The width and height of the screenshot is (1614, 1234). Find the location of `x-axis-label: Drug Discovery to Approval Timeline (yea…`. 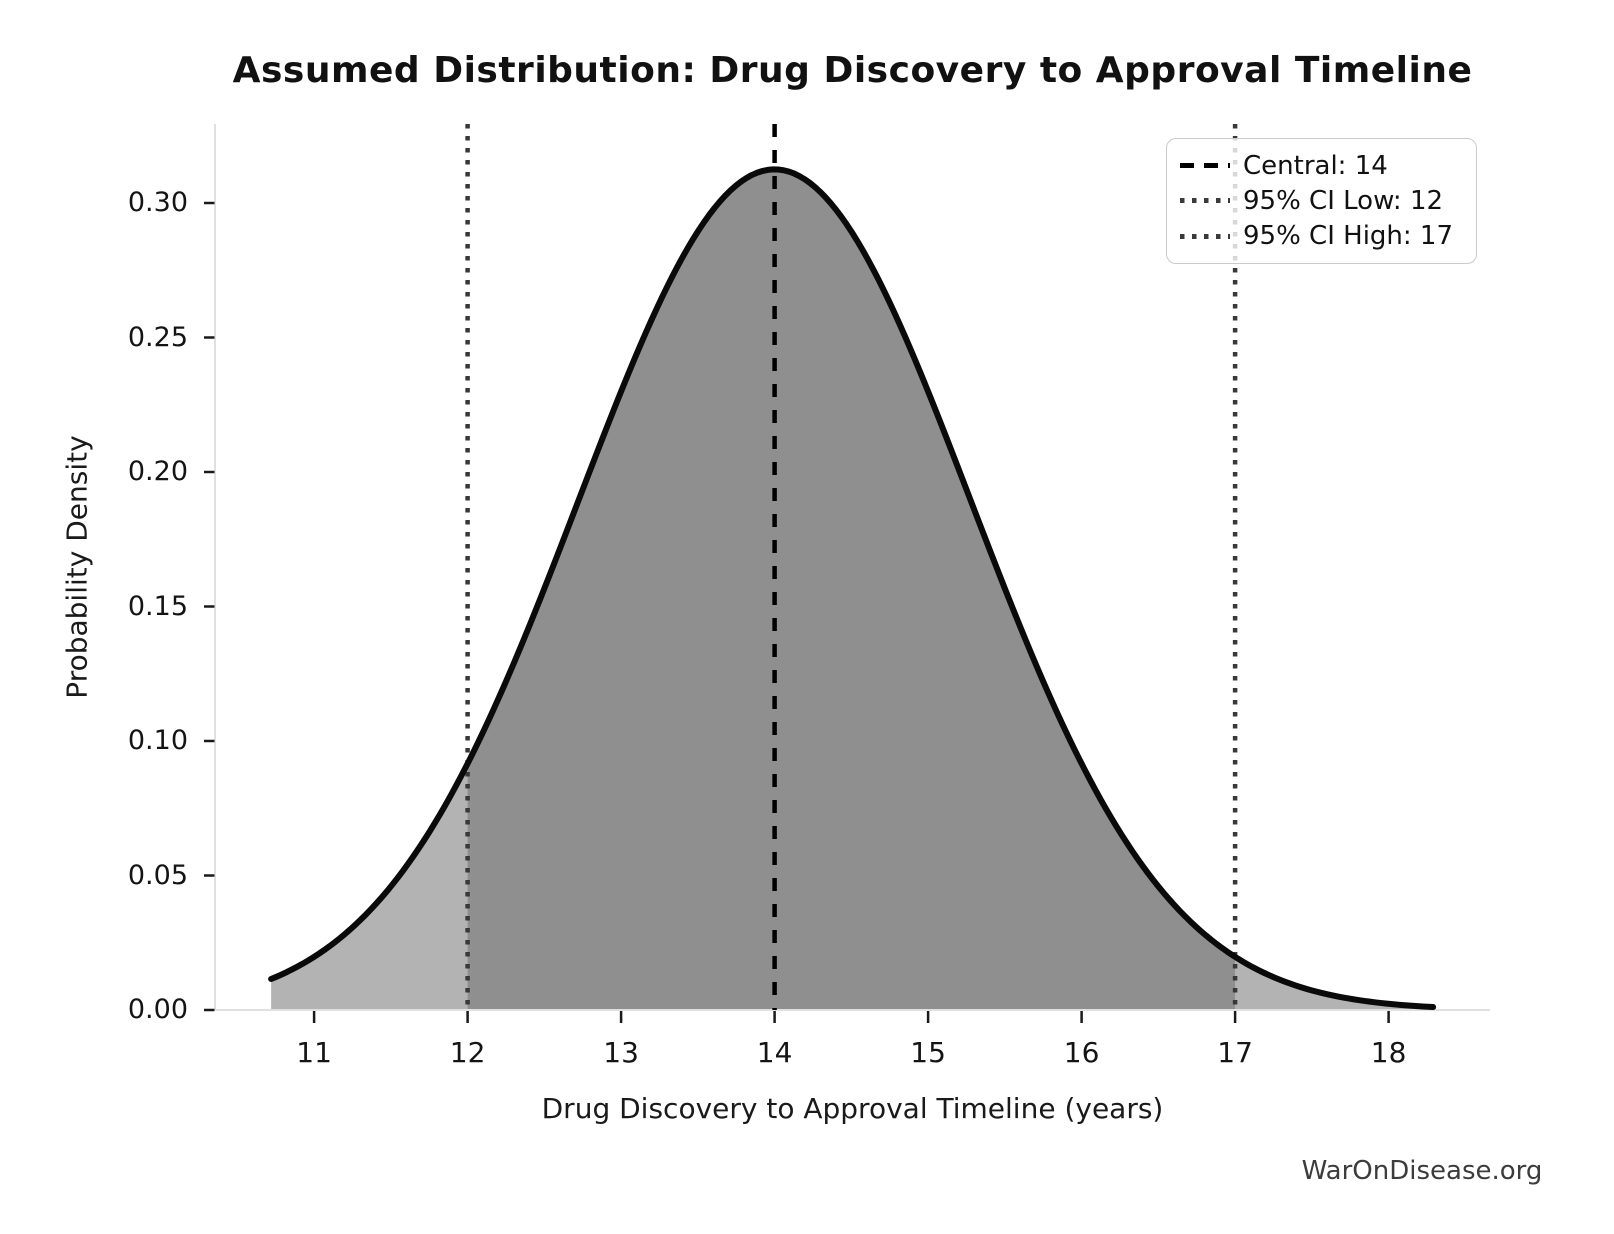

x-axis-label: Drug Discovery to Approval Timeline (yea… is located at coordinates (852, 1108).